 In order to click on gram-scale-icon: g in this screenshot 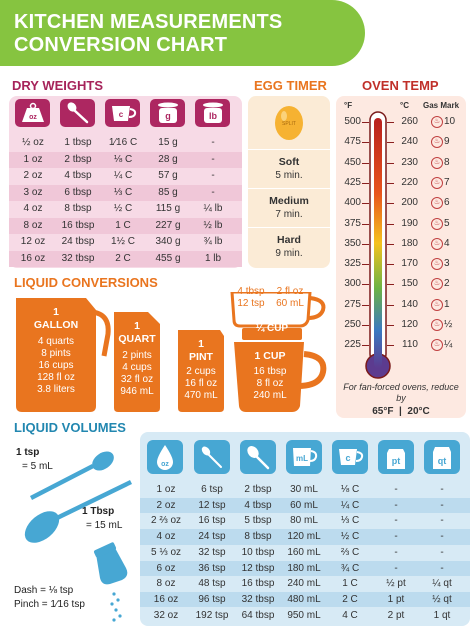, I will do `click(167, 113)`.